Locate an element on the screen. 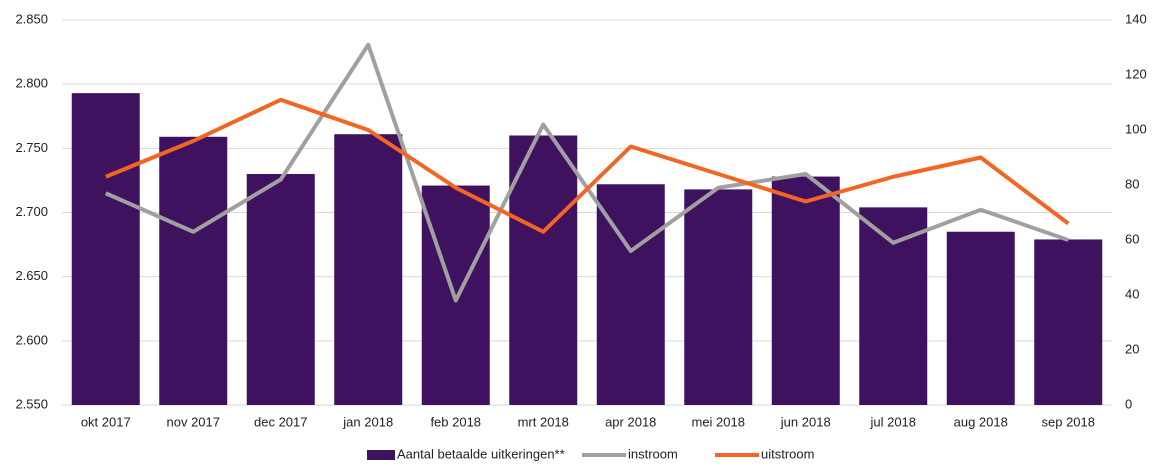  y2-tick-label: 0 is located at coordinates (1128, 403).